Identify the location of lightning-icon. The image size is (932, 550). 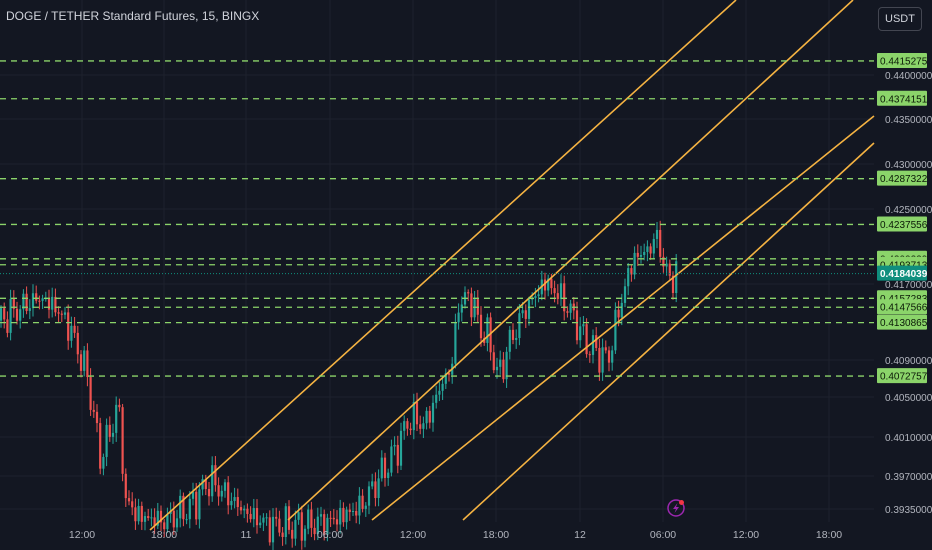
(676, 508).